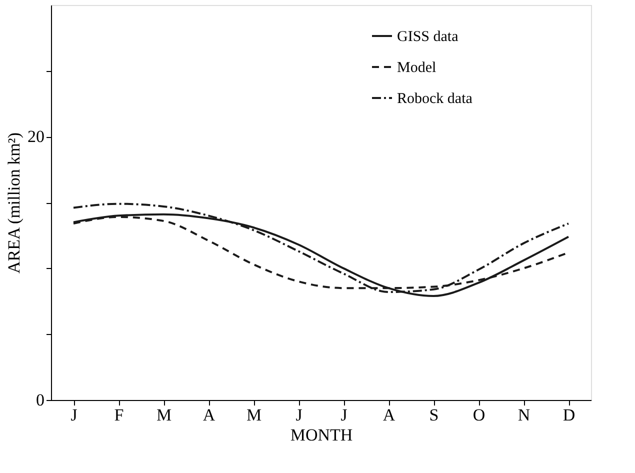 This screenshot has width=635, height=473. What do you see at coordinates (434, 415) in the screenshot?
I see `x-tick-label: S` at bounding box center [434, 415].